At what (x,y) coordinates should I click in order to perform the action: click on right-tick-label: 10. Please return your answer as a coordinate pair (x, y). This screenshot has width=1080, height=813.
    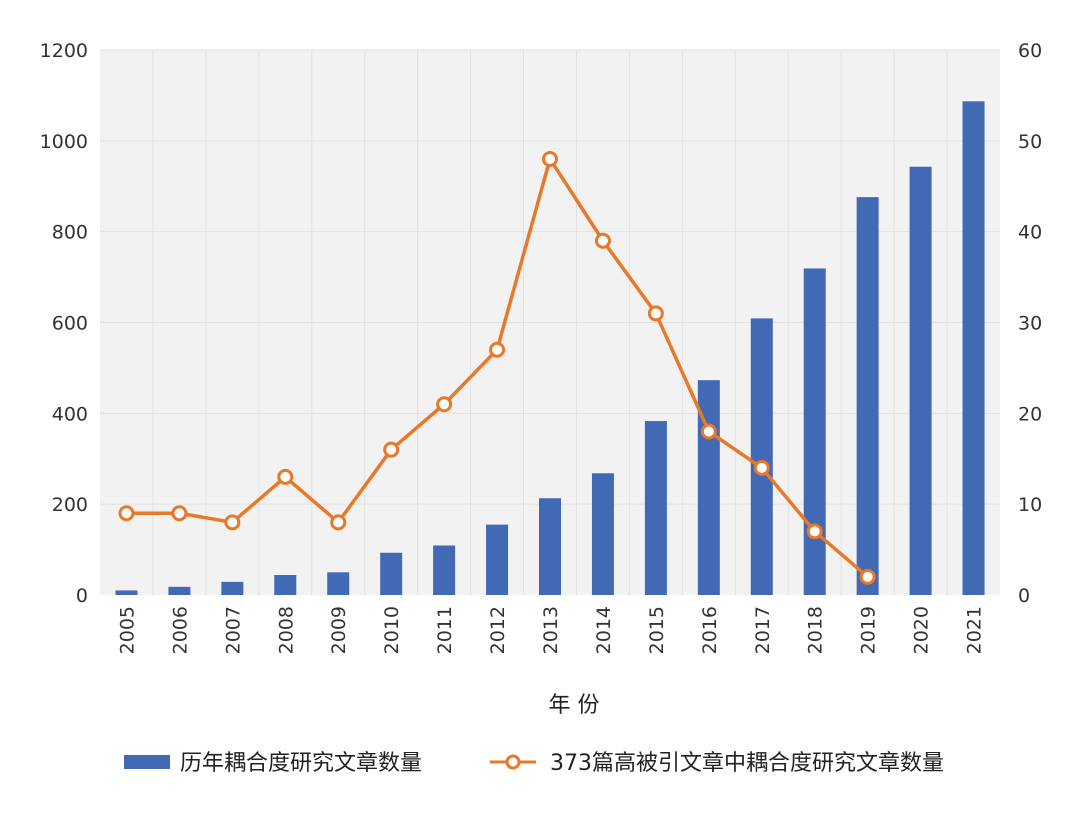
    Looking at the image, I should click on (1030, 505).